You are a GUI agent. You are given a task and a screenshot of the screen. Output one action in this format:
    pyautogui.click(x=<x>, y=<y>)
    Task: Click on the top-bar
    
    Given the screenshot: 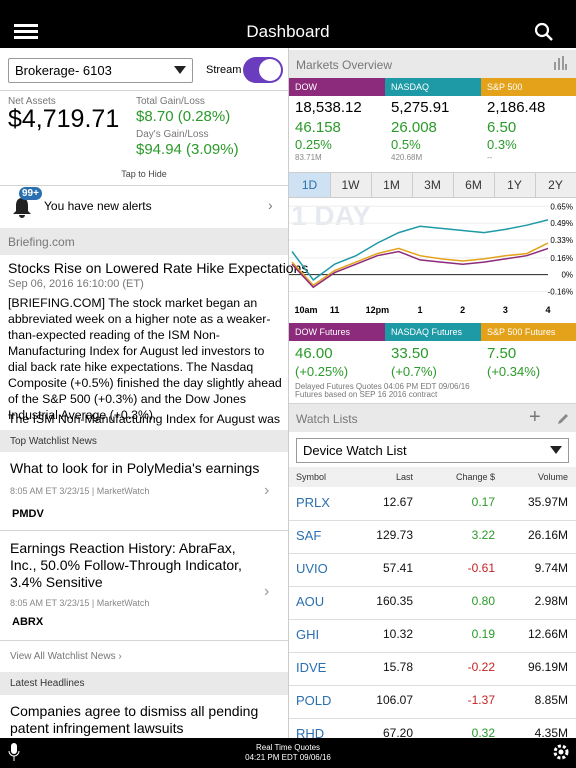 What is the action you would take?
    pyautogui.click(x=288, y=24)
    